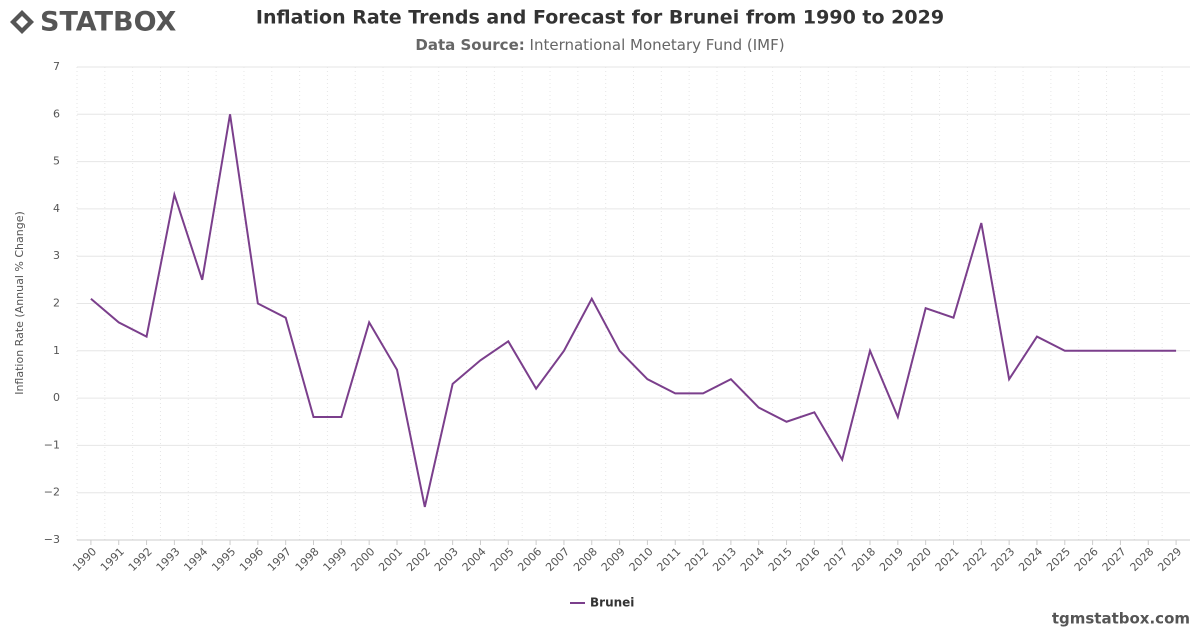 The width and height of the screenshot is (1200, 630). I want to click on x-tick-label: 2020, so click(919, 559).